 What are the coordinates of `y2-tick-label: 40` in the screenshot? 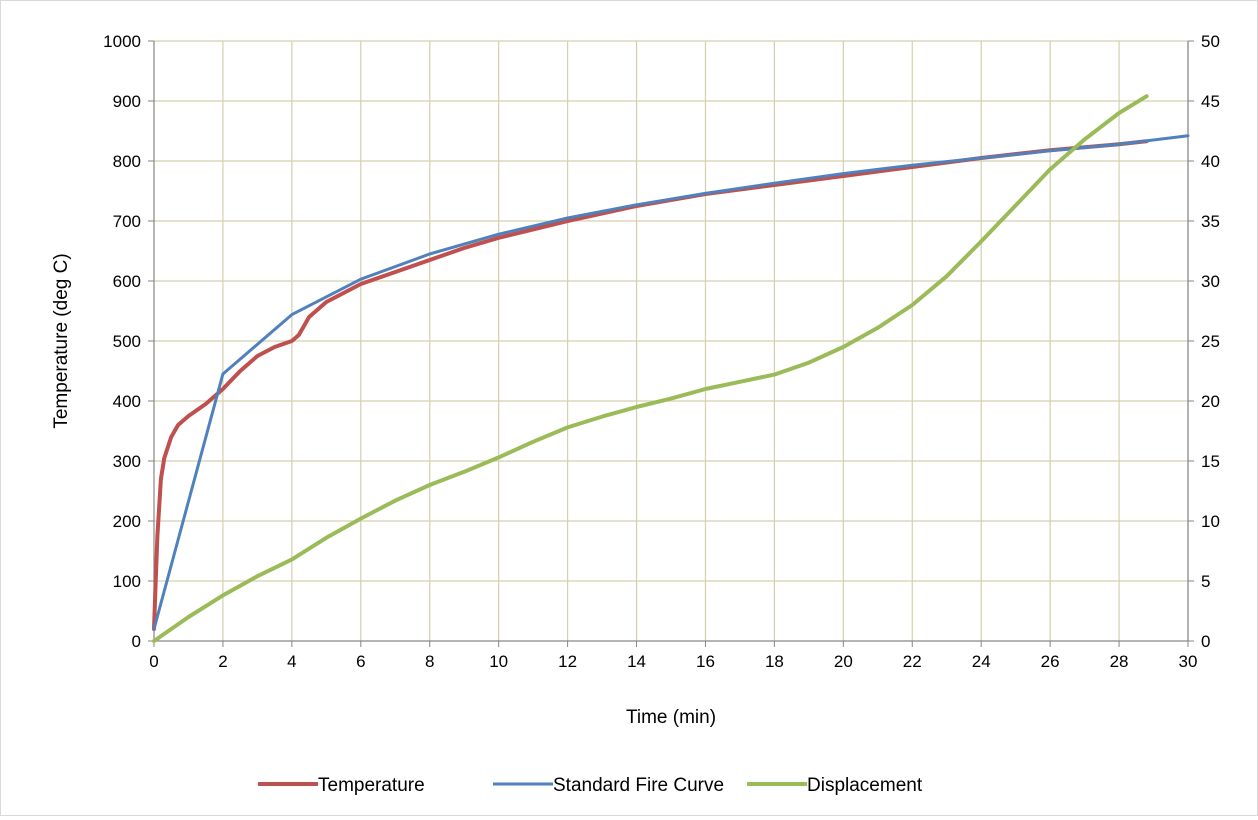 It's located at (1210, 161).